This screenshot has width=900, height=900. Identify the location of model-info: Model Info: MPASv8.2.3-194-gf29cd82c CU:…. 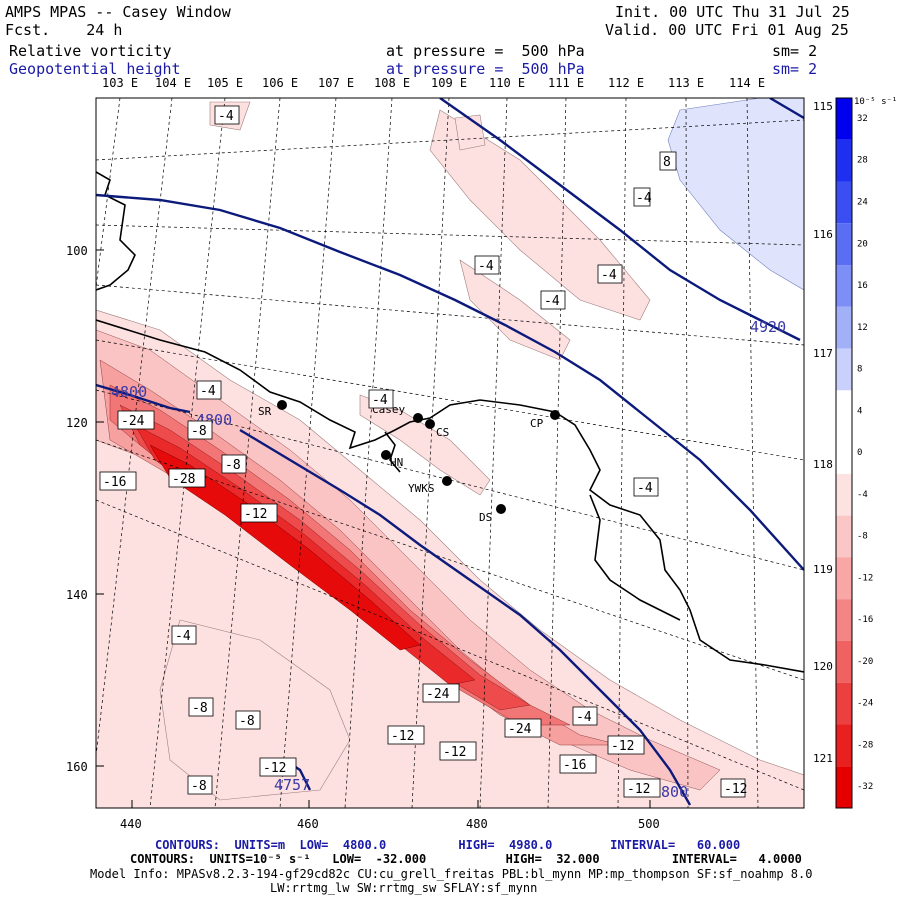
(451, 874).